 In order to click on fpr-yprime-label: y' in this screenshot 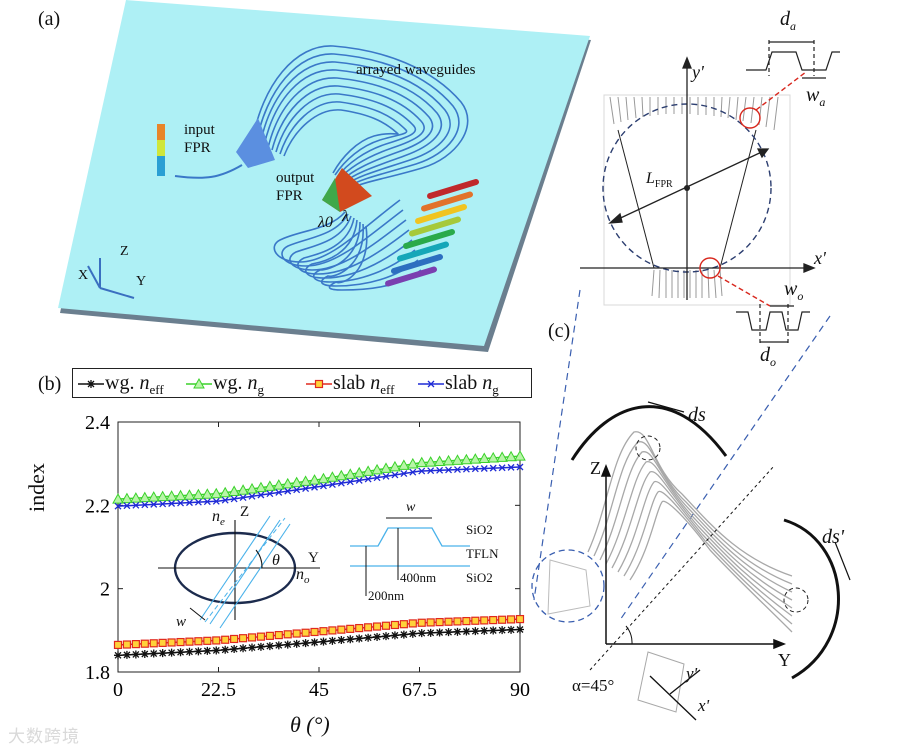, I will do `click(698, 72)`.